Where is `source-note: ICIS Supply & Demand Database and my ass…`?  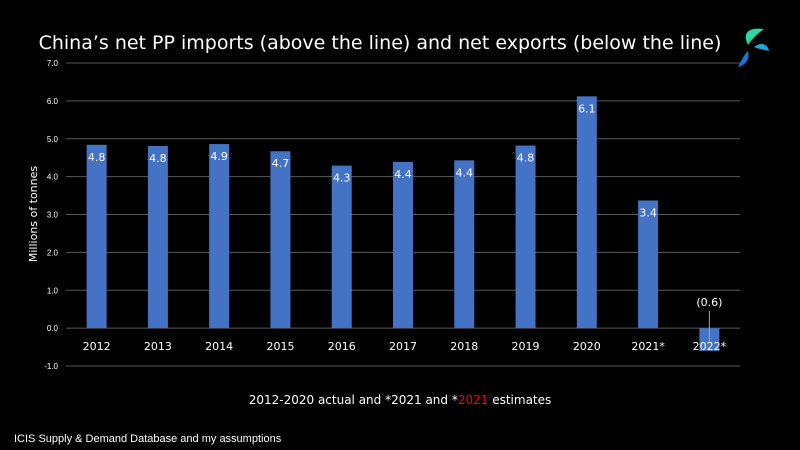
source-note: ICIS Supply & Demand Database and my ass… is located at coordinates (148, 439).